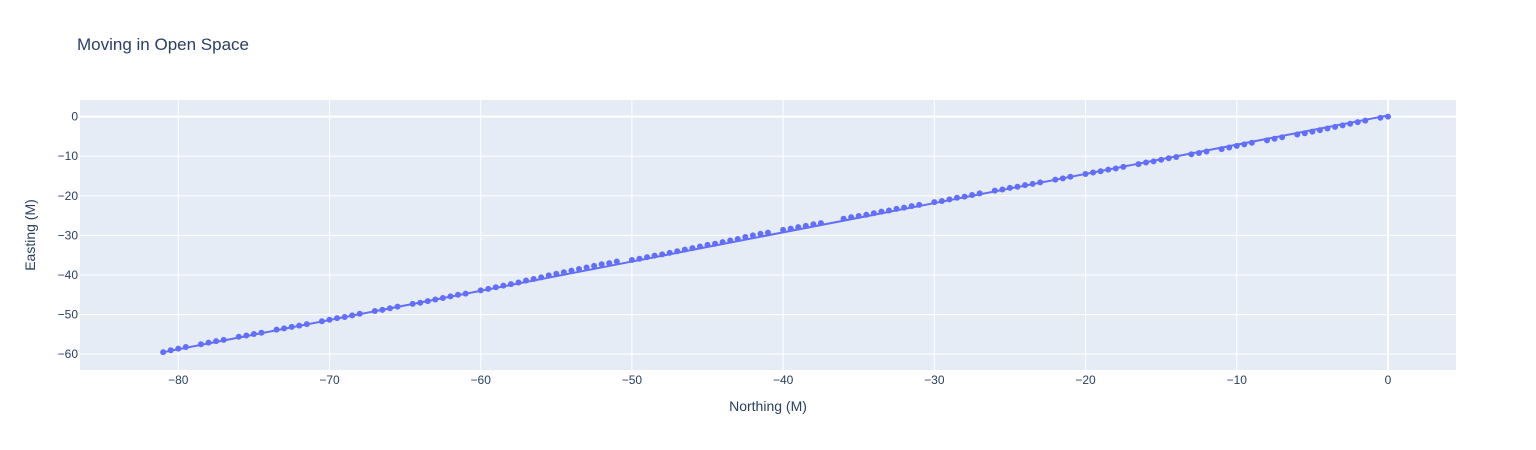  What do you see at coordinates (68, 196) in the screenshot?
I see `y-tick-label: −20` at bounding box center [68, 196].